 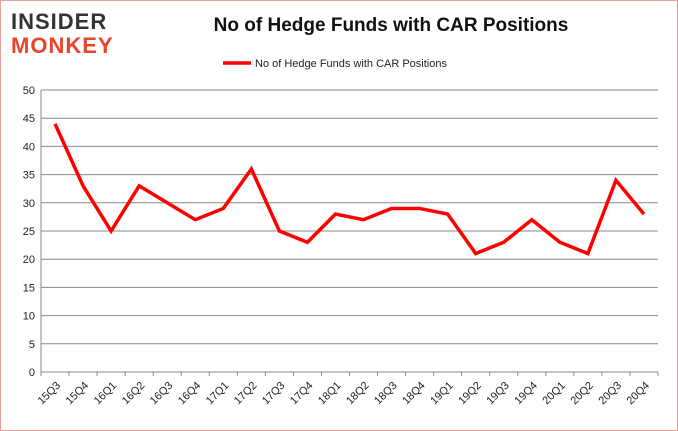 I want to click on x-tick-label: 18Q1, so click(x=330, y=394).